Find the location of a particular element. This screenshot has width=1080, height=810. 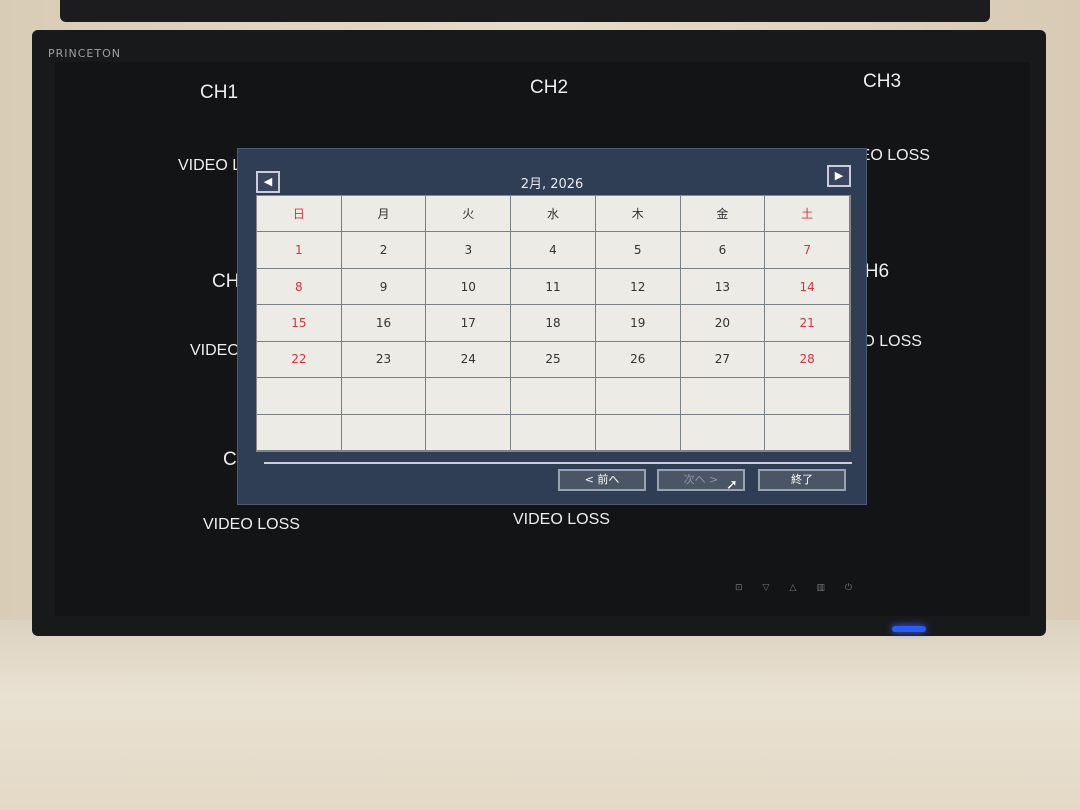

arrow-left-icon: ◀ is located at coordinates (268, 181).